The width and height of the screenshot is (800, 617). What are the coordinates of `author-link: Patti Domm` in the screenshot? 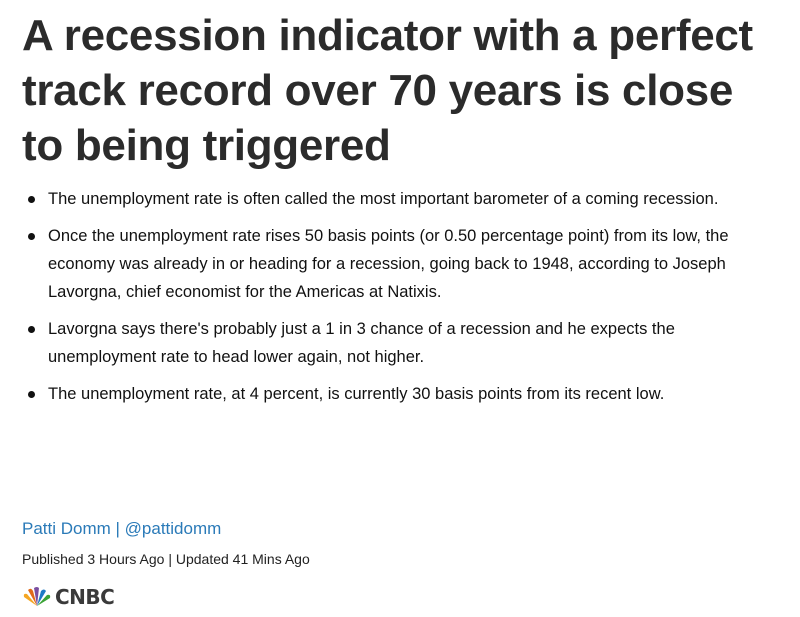 It's located at (66, 528).